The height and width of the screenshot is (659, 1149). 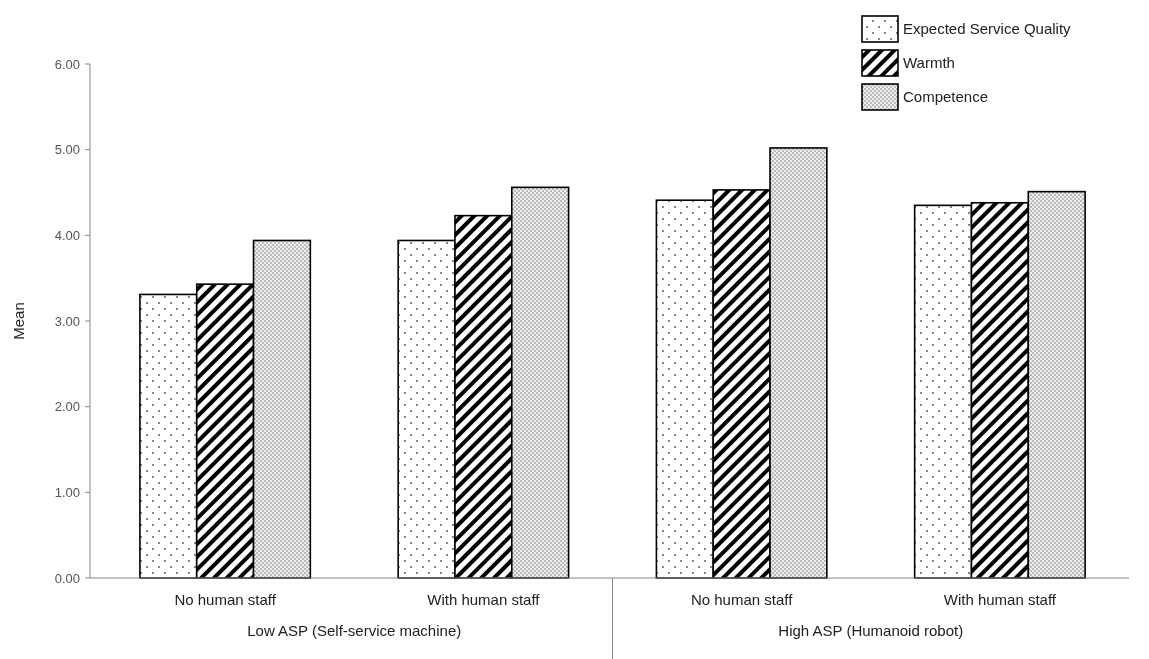 What do you see at coordinates (946, 97) in the screenshot?
I see `legend-label: Competence` at bounding box center [946, 97].